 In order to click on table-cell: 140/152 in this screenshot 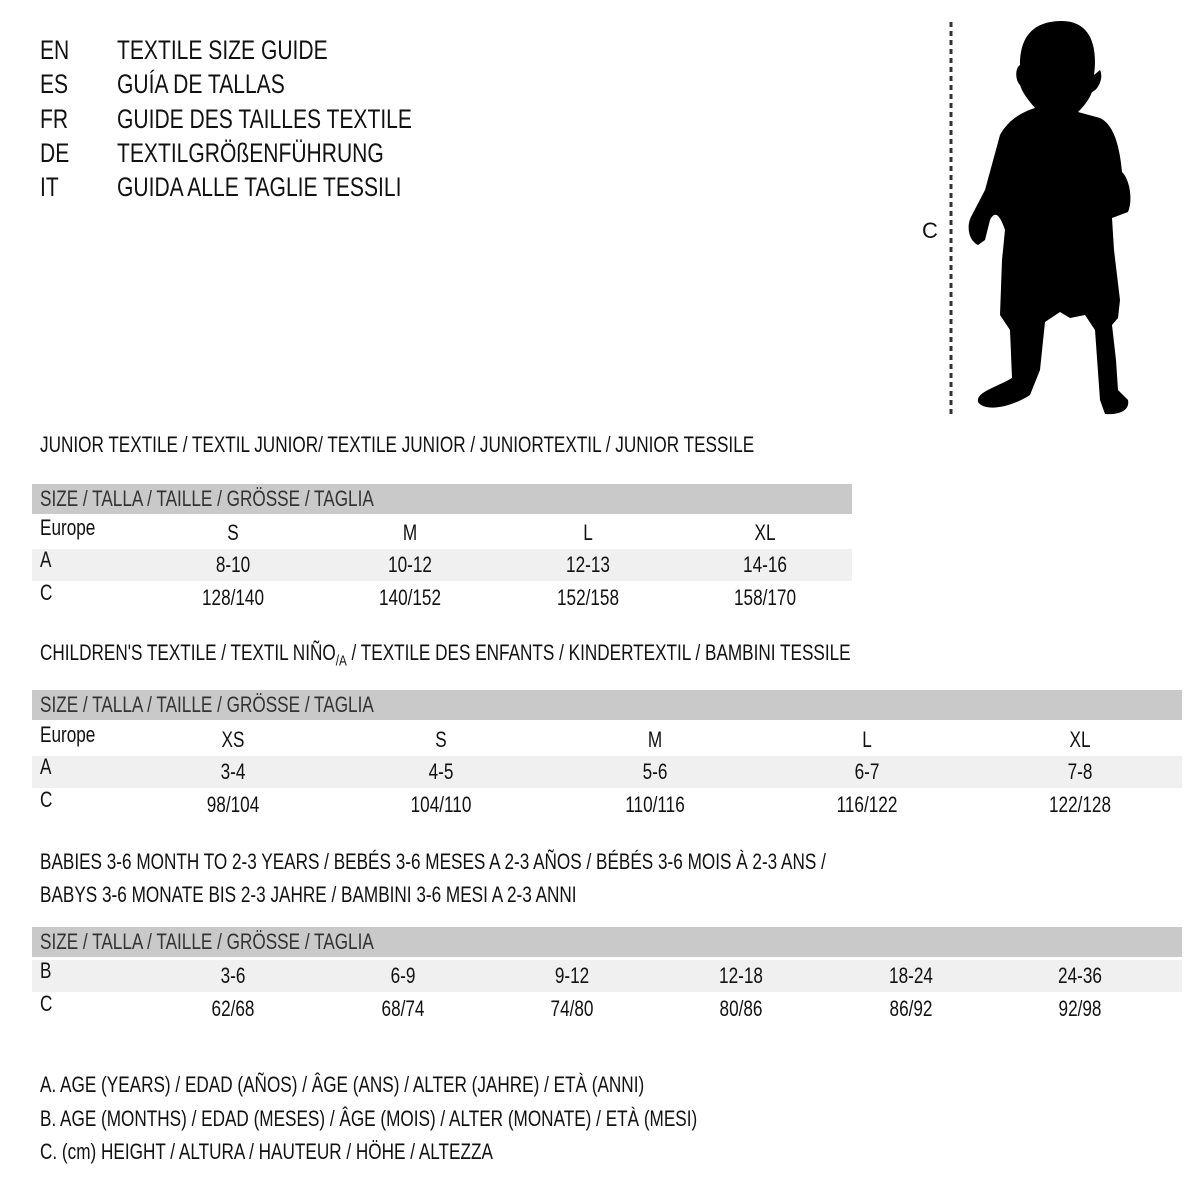, I will do `click(410, 597)`.